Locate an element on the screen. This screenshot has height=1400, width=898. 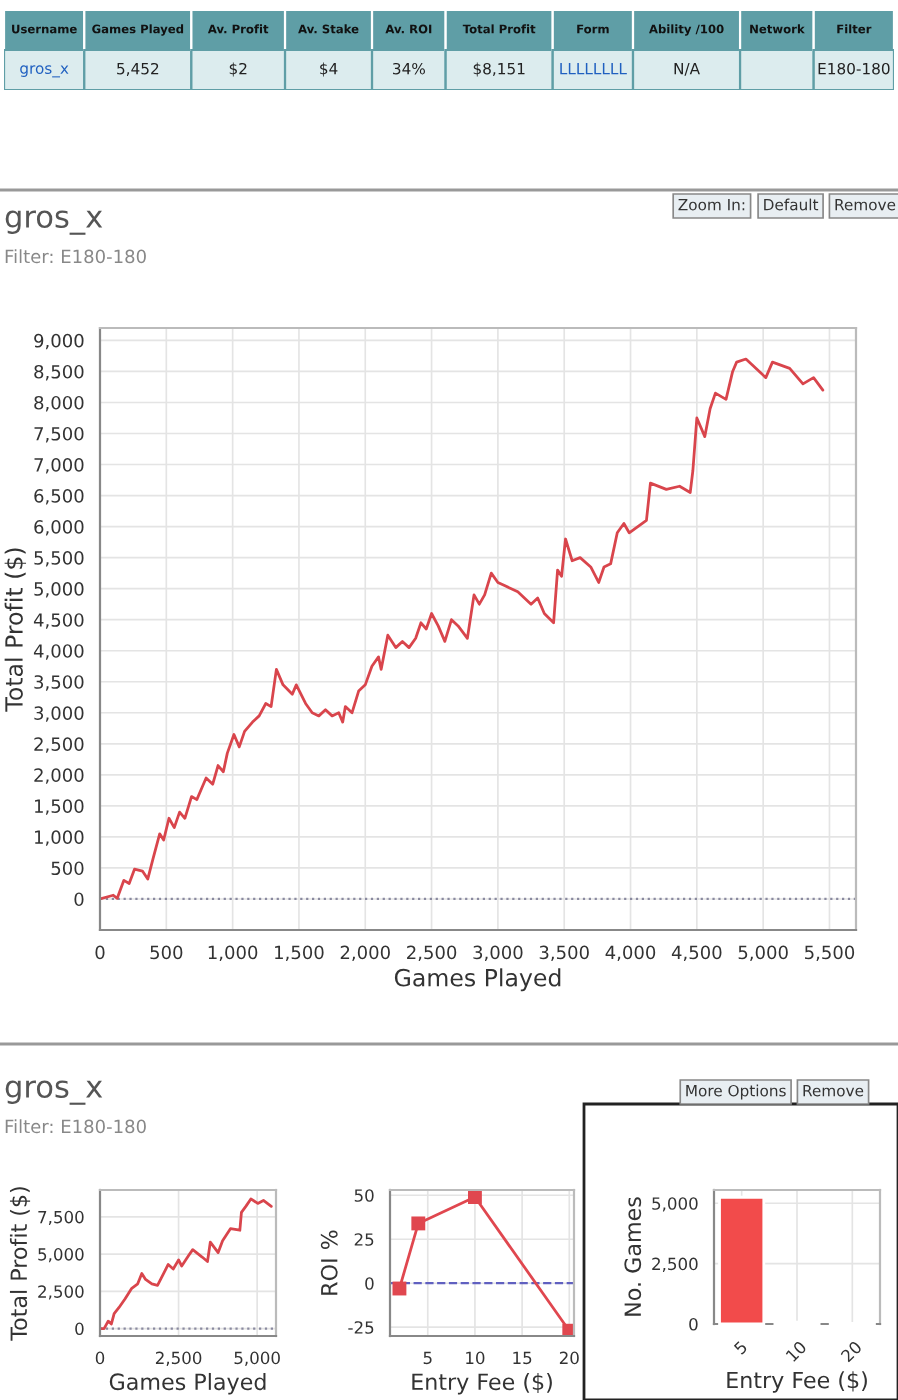
x-tick-label: 4,500 is located at coordinates (696, 953).